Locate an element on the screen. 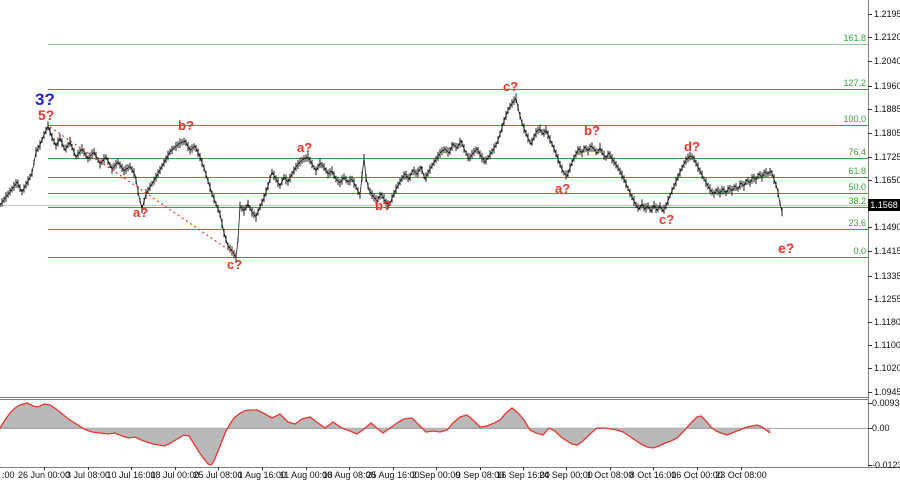 This screenshot has height=485, width=900. oscillator-signal-line is located at coordinates (385, 434).